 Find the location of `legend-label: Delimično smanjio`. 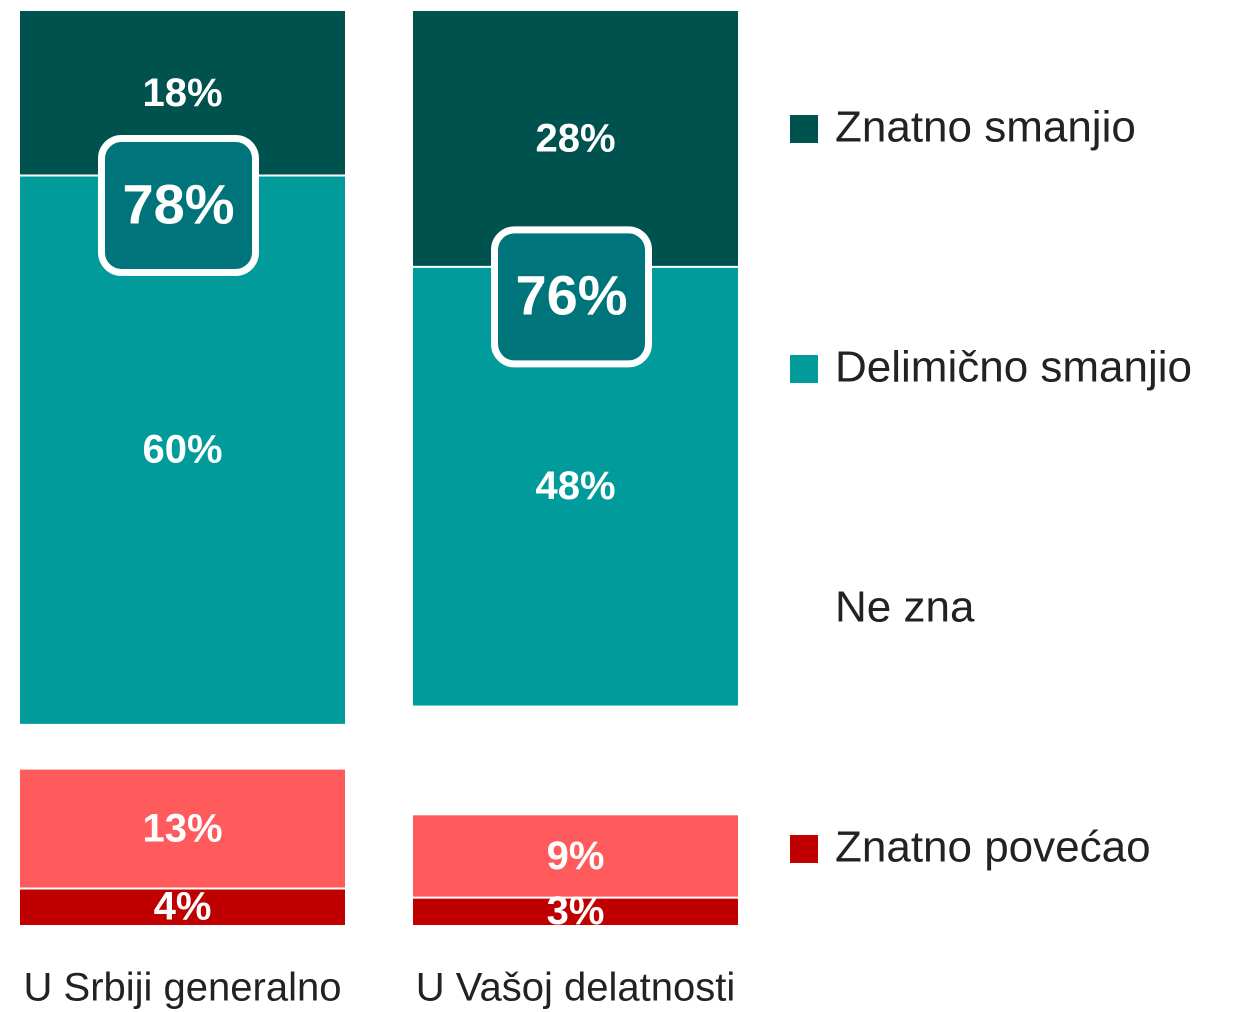

legend-label: Delimično smanjio is located at coordinates (1013, 367).